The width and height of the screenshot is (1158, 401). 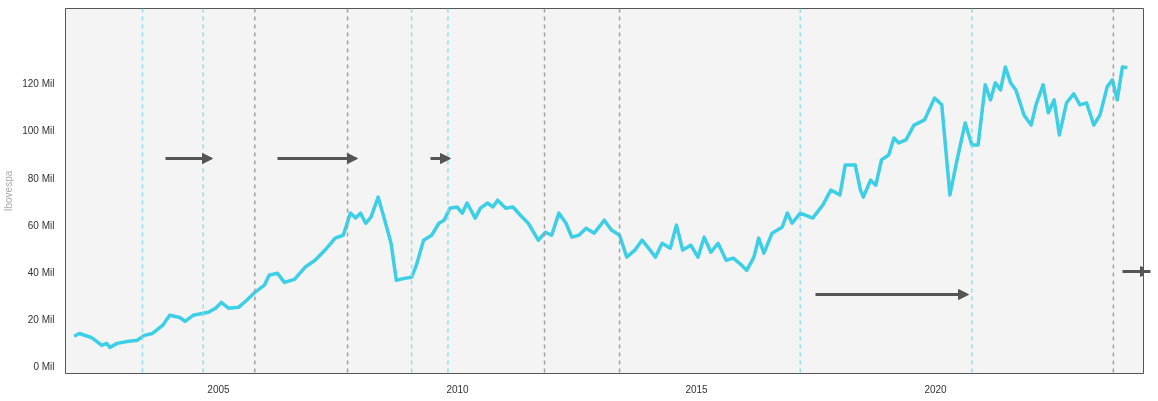 What do you see at coordinates (38, 131) in the screenshot?
I see `y-tick-label: 100 Mil` at bounding box center [38, 131].